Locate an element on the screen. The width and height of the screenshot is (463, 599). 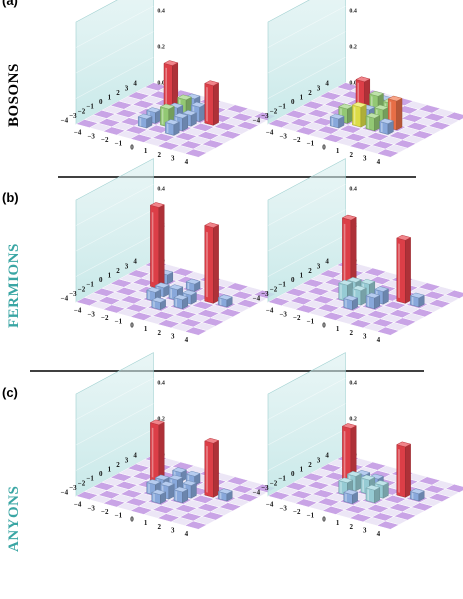
panel-letter-c: (c) is located at coordinates (10, 392).